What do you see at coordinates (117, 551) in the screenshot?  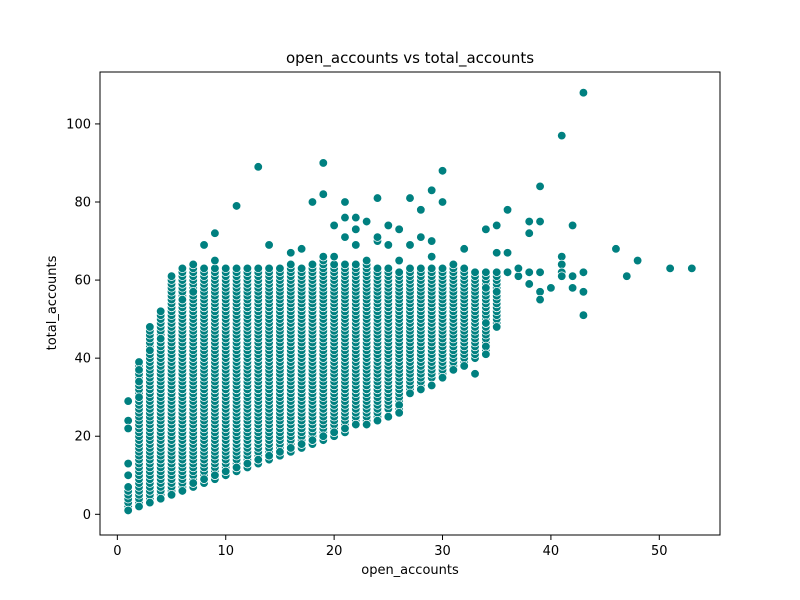 I see `x-tick-label: 0` at bounding box center [117, 551].